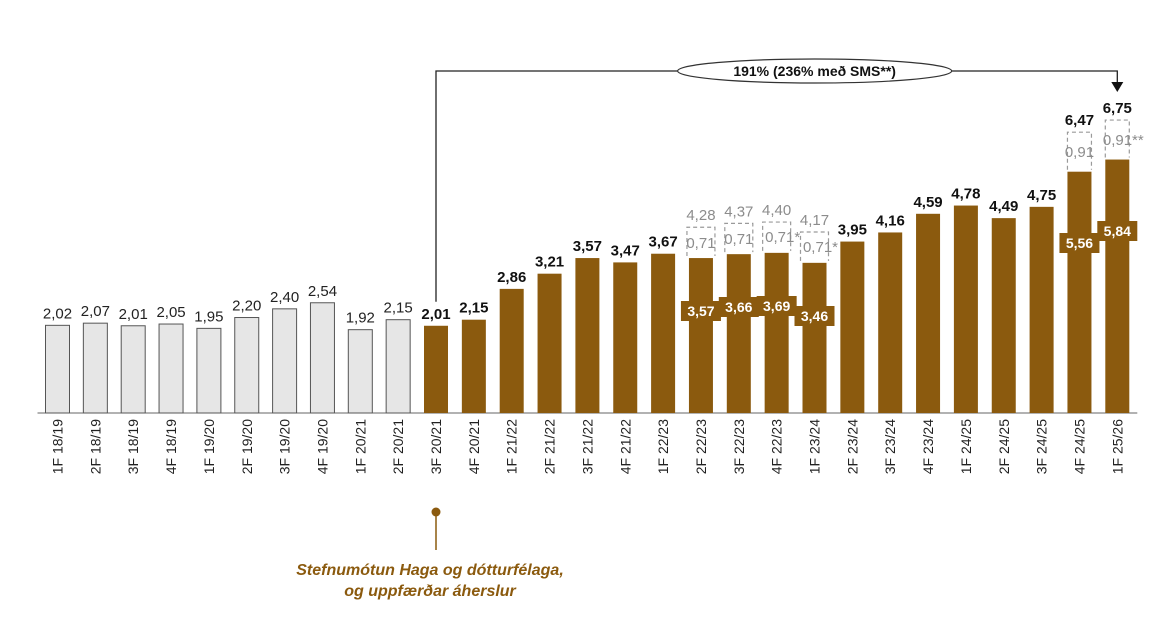 This screenshot has width=1160, height=644. Describe the element at coordinates (852, 230) in the screenshot. I see `data-label: 3,95` at that location.